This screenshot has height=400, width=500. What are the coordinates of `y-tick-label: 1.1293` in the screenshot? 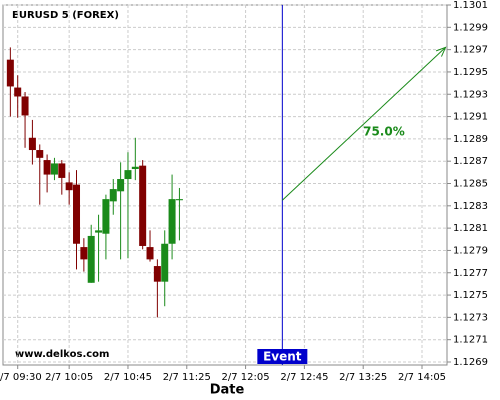 It's located at (470, 94).